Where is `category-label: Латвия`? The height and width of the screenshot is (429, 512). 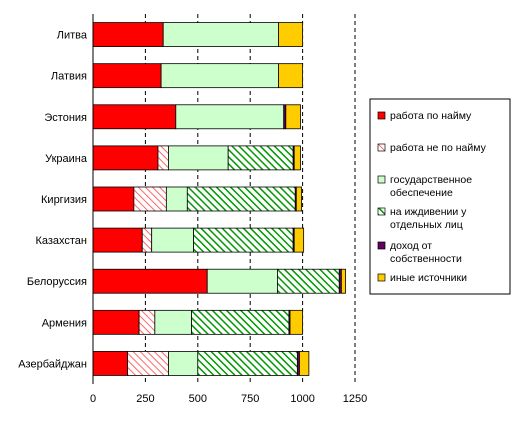
category-label: Латвия is located at coordinates (69, 77).